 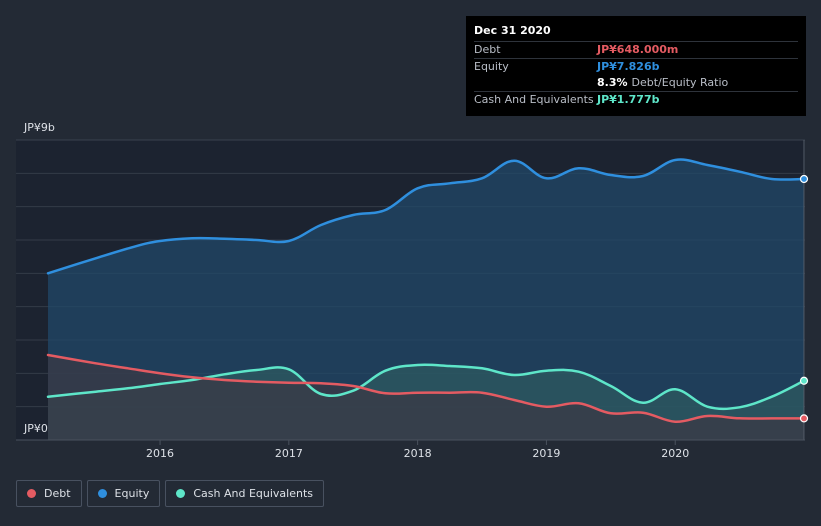 I want to click on debt-area, so click(x=426, y=397).